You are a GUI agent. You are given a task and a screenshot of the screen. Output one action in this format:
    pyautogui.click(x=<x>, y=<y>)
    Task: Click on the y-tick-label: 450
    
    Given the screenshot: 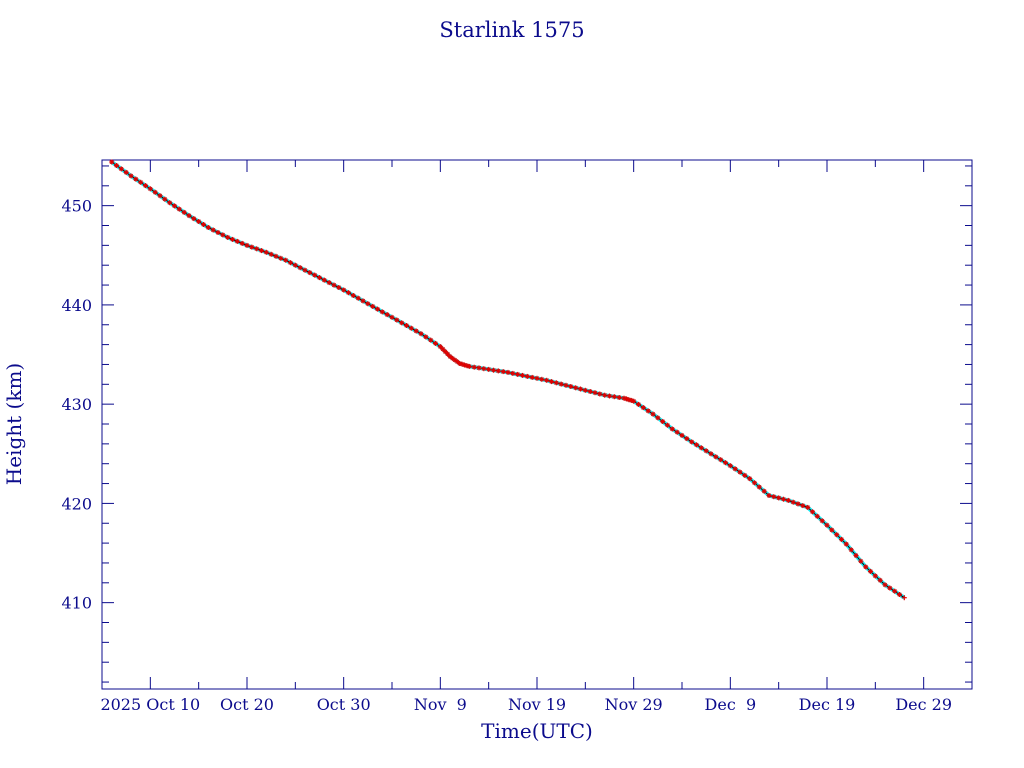 What is the action you would take?
    pyautogui.click(x=76, y=206)
    